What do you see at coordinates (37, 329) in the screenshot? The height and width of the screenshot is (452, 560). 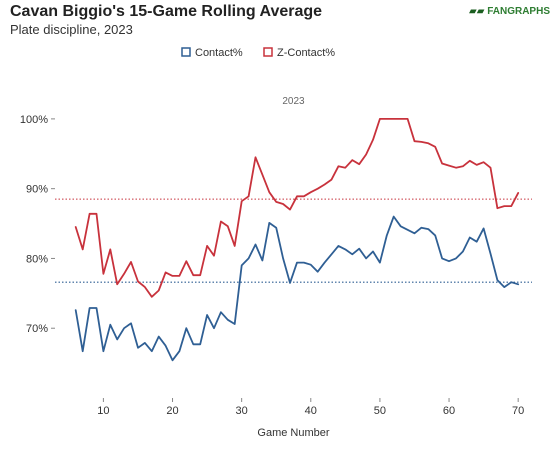 I see `y-tick-label: 70%` at bounding box center [37, 329].